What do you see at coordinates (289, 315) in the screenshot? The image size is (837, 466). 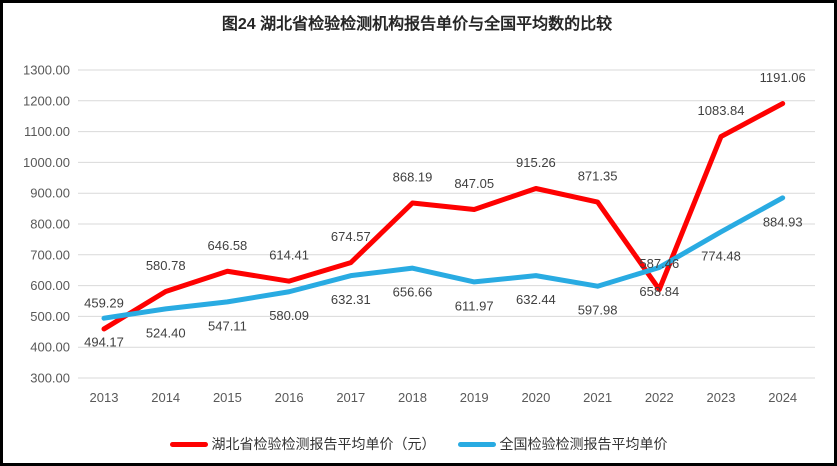 I see `data-label: 580.09` at bounding box center [289, 315].